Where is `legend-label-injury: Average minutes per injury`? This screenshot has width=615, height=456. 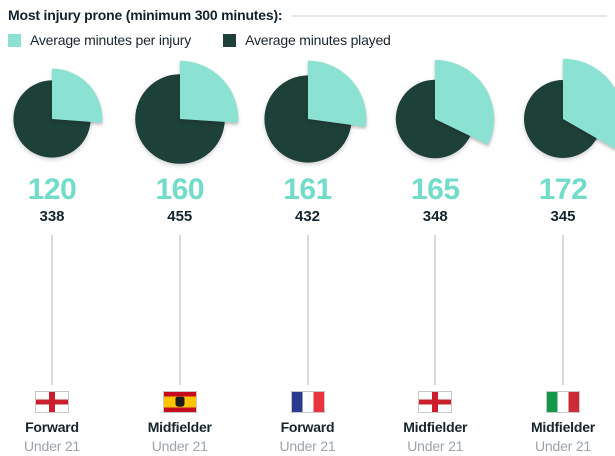 legend-label-injury: Average minutes per injury is located at coordinates (111, 40).